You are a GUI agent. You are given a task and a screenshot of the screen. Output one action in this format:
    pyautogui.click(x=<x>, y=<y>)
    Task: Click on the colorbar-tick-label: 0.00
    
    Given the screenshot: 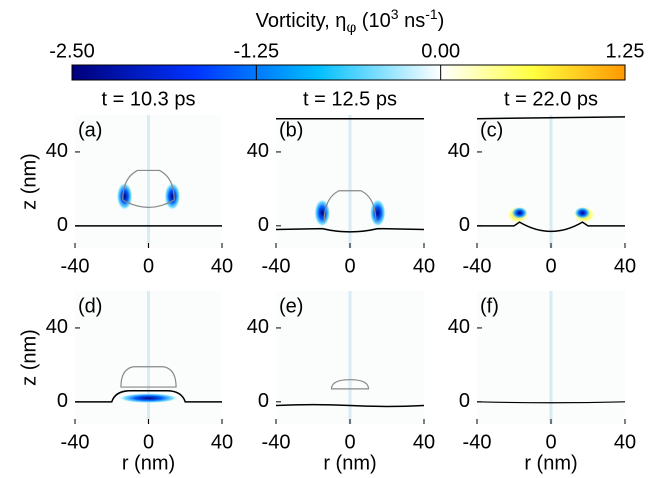 What is the action you would take?
    pyautogui.click(x=440, y=51)
    